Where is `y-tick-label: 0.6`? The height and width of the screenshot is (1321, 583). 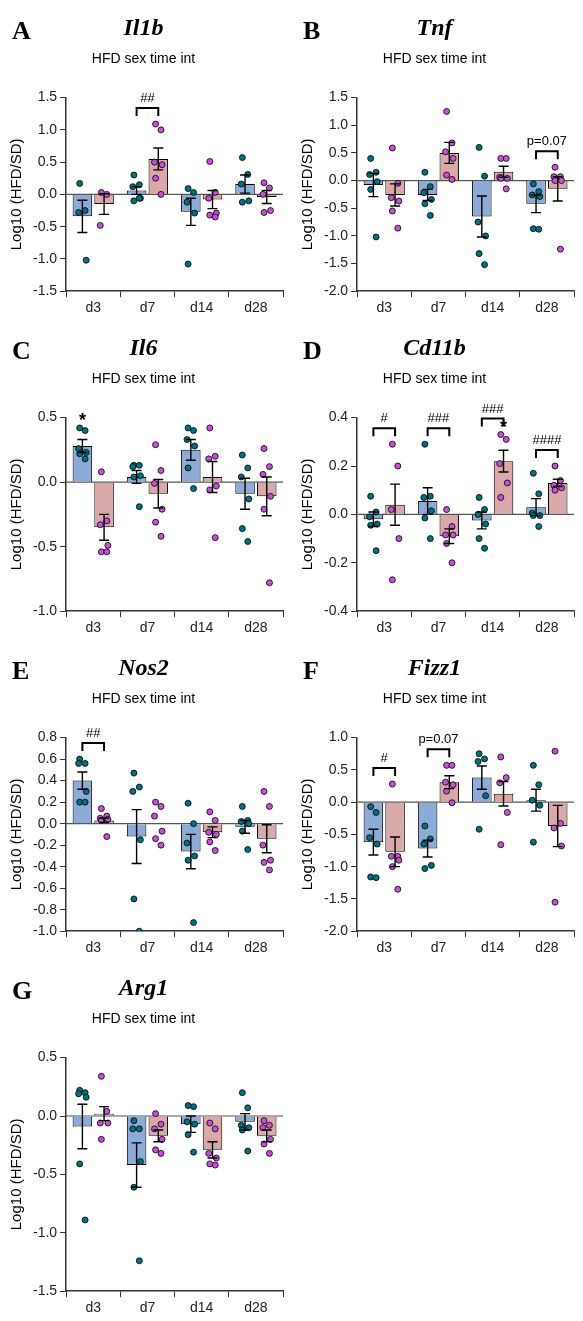
y-tick-label: 0.6 is located at coordinates (47, 757).